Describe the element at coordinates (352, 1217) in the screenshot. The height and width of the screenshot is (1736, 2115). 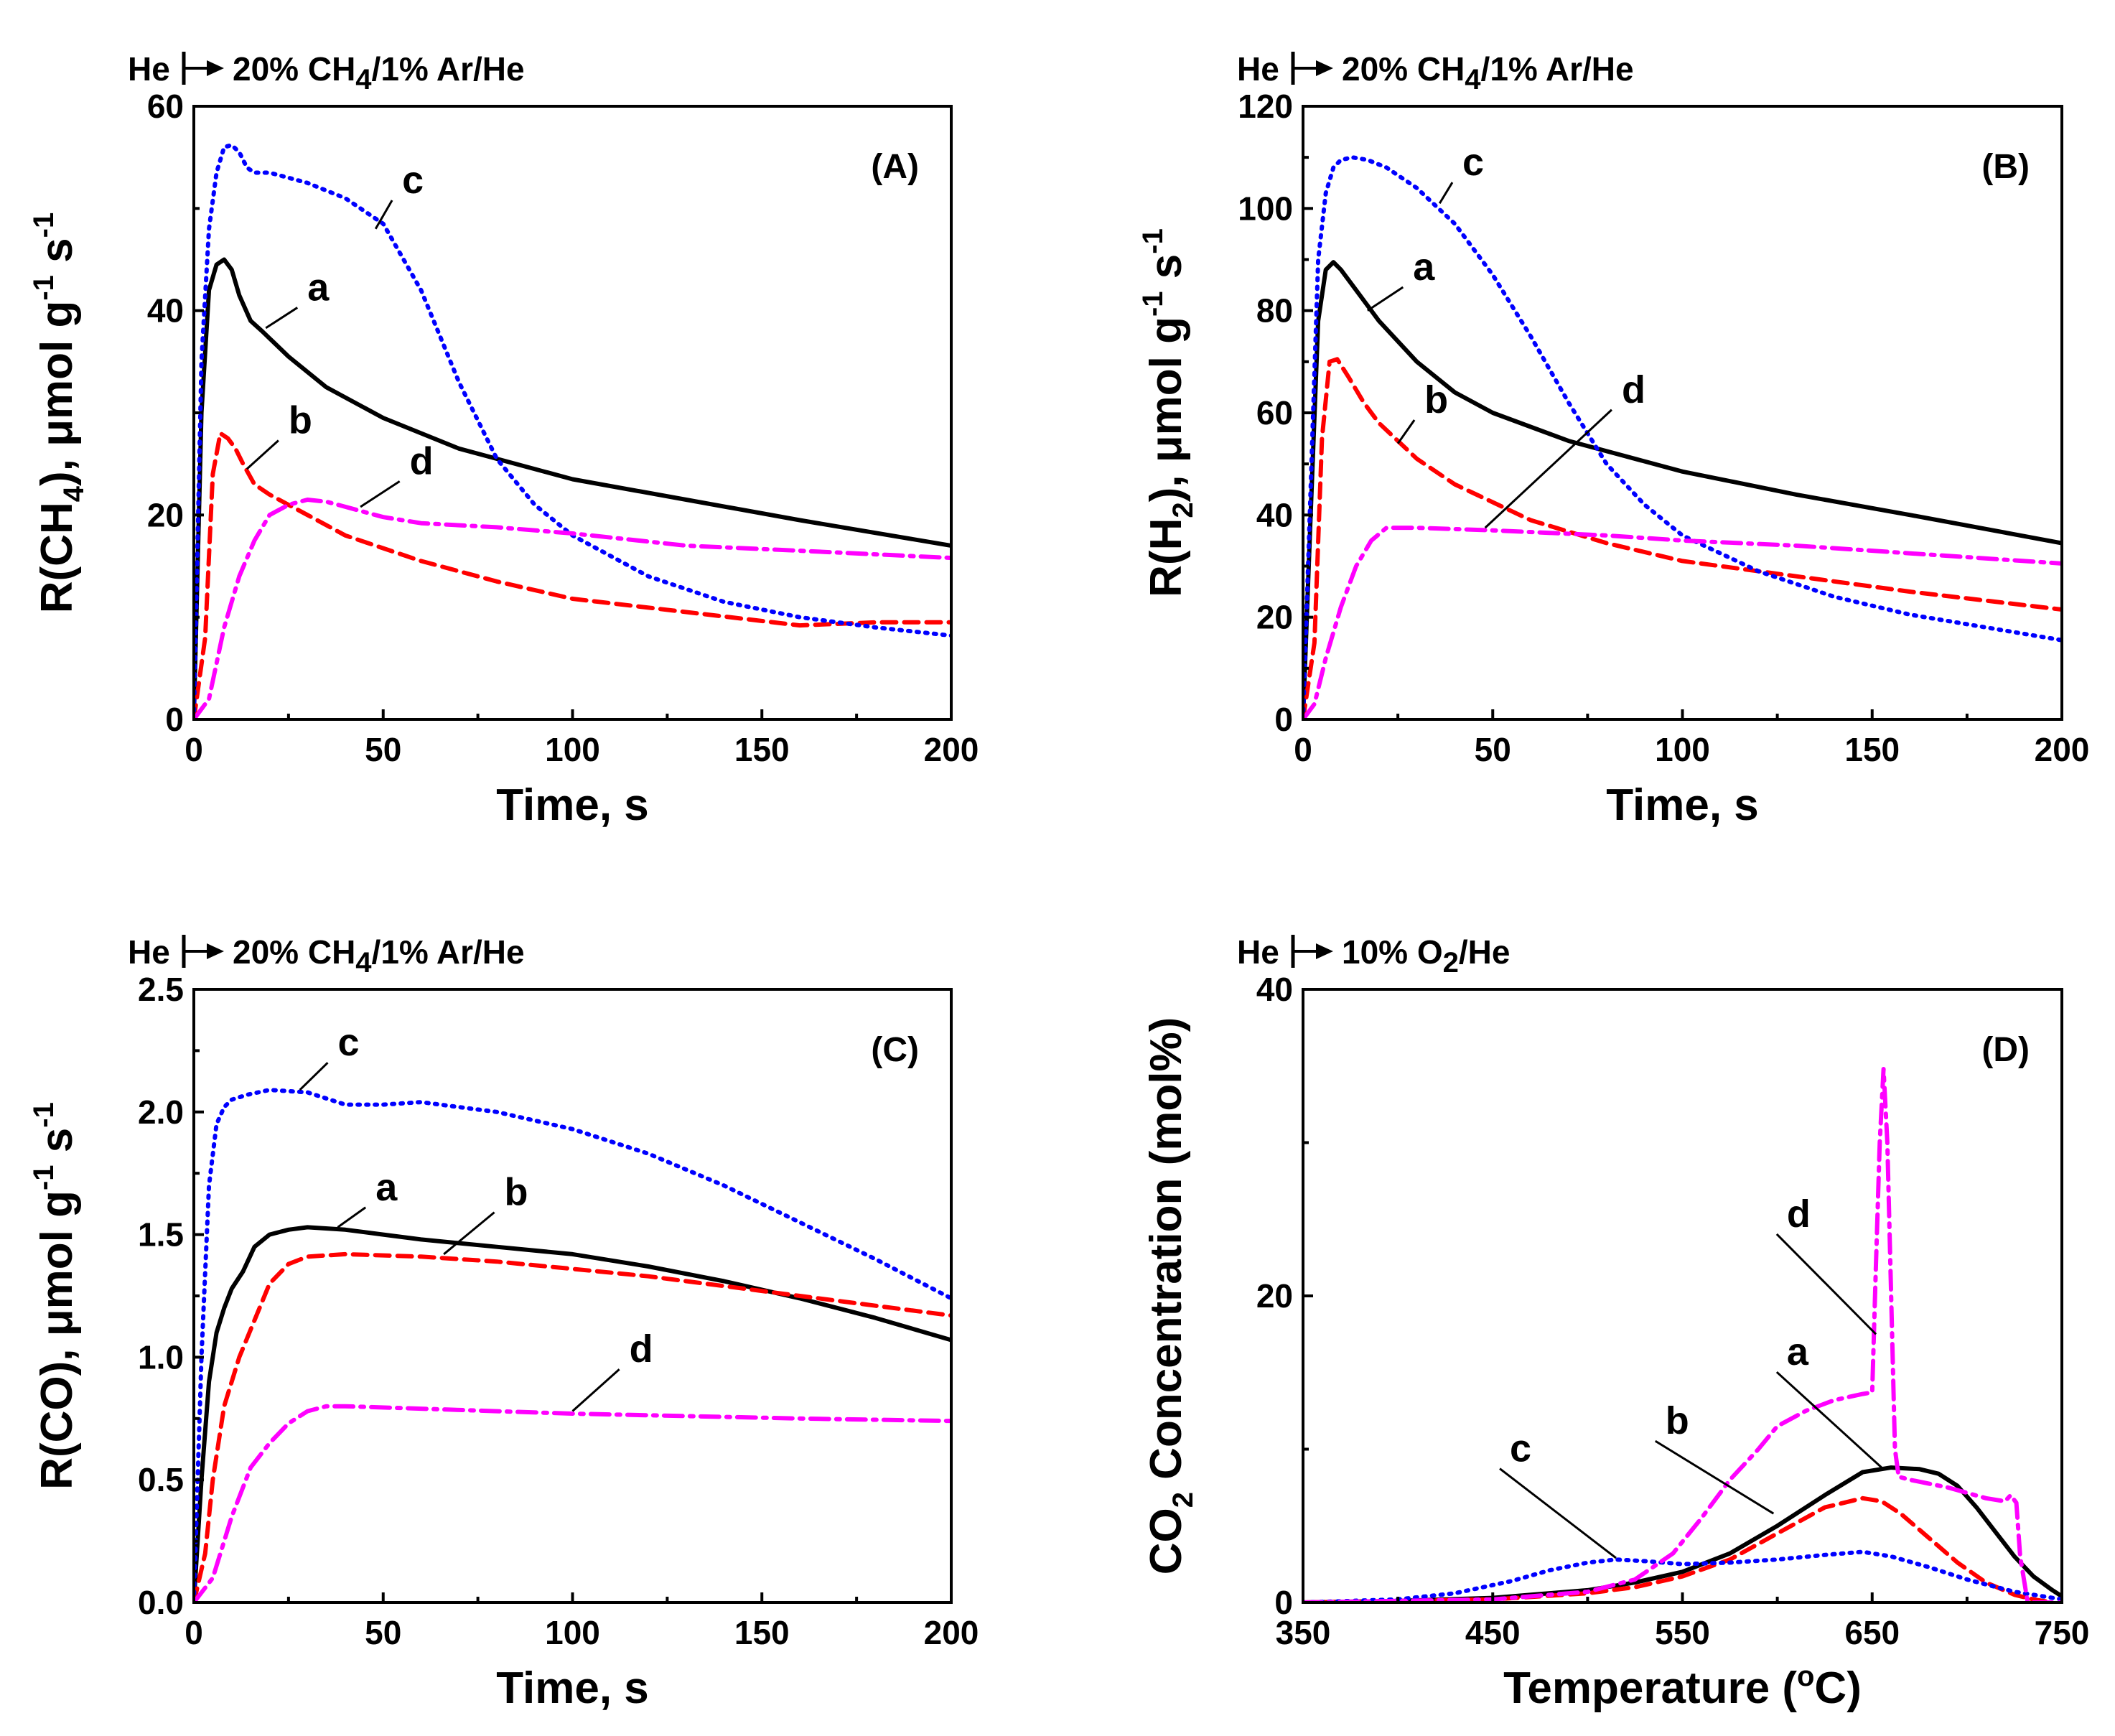
I see `panel-3-leader-a` at that location.